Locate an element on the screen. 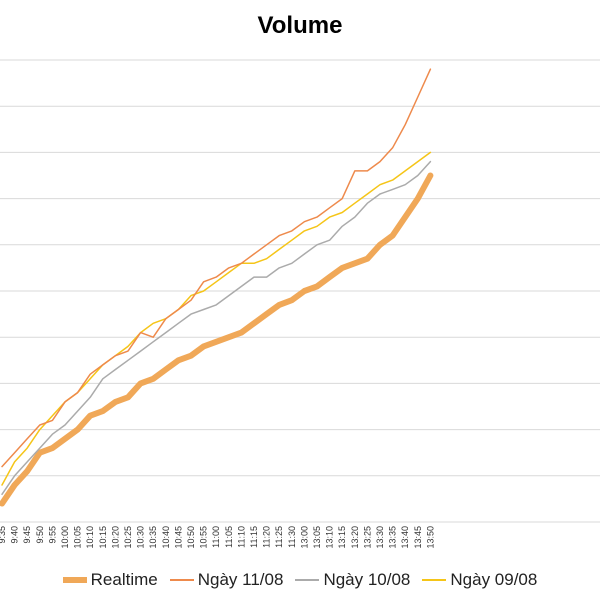 This screenshot has height=600, width=600. x-tick-label: 11:05 is located at coordinates (229, 537).